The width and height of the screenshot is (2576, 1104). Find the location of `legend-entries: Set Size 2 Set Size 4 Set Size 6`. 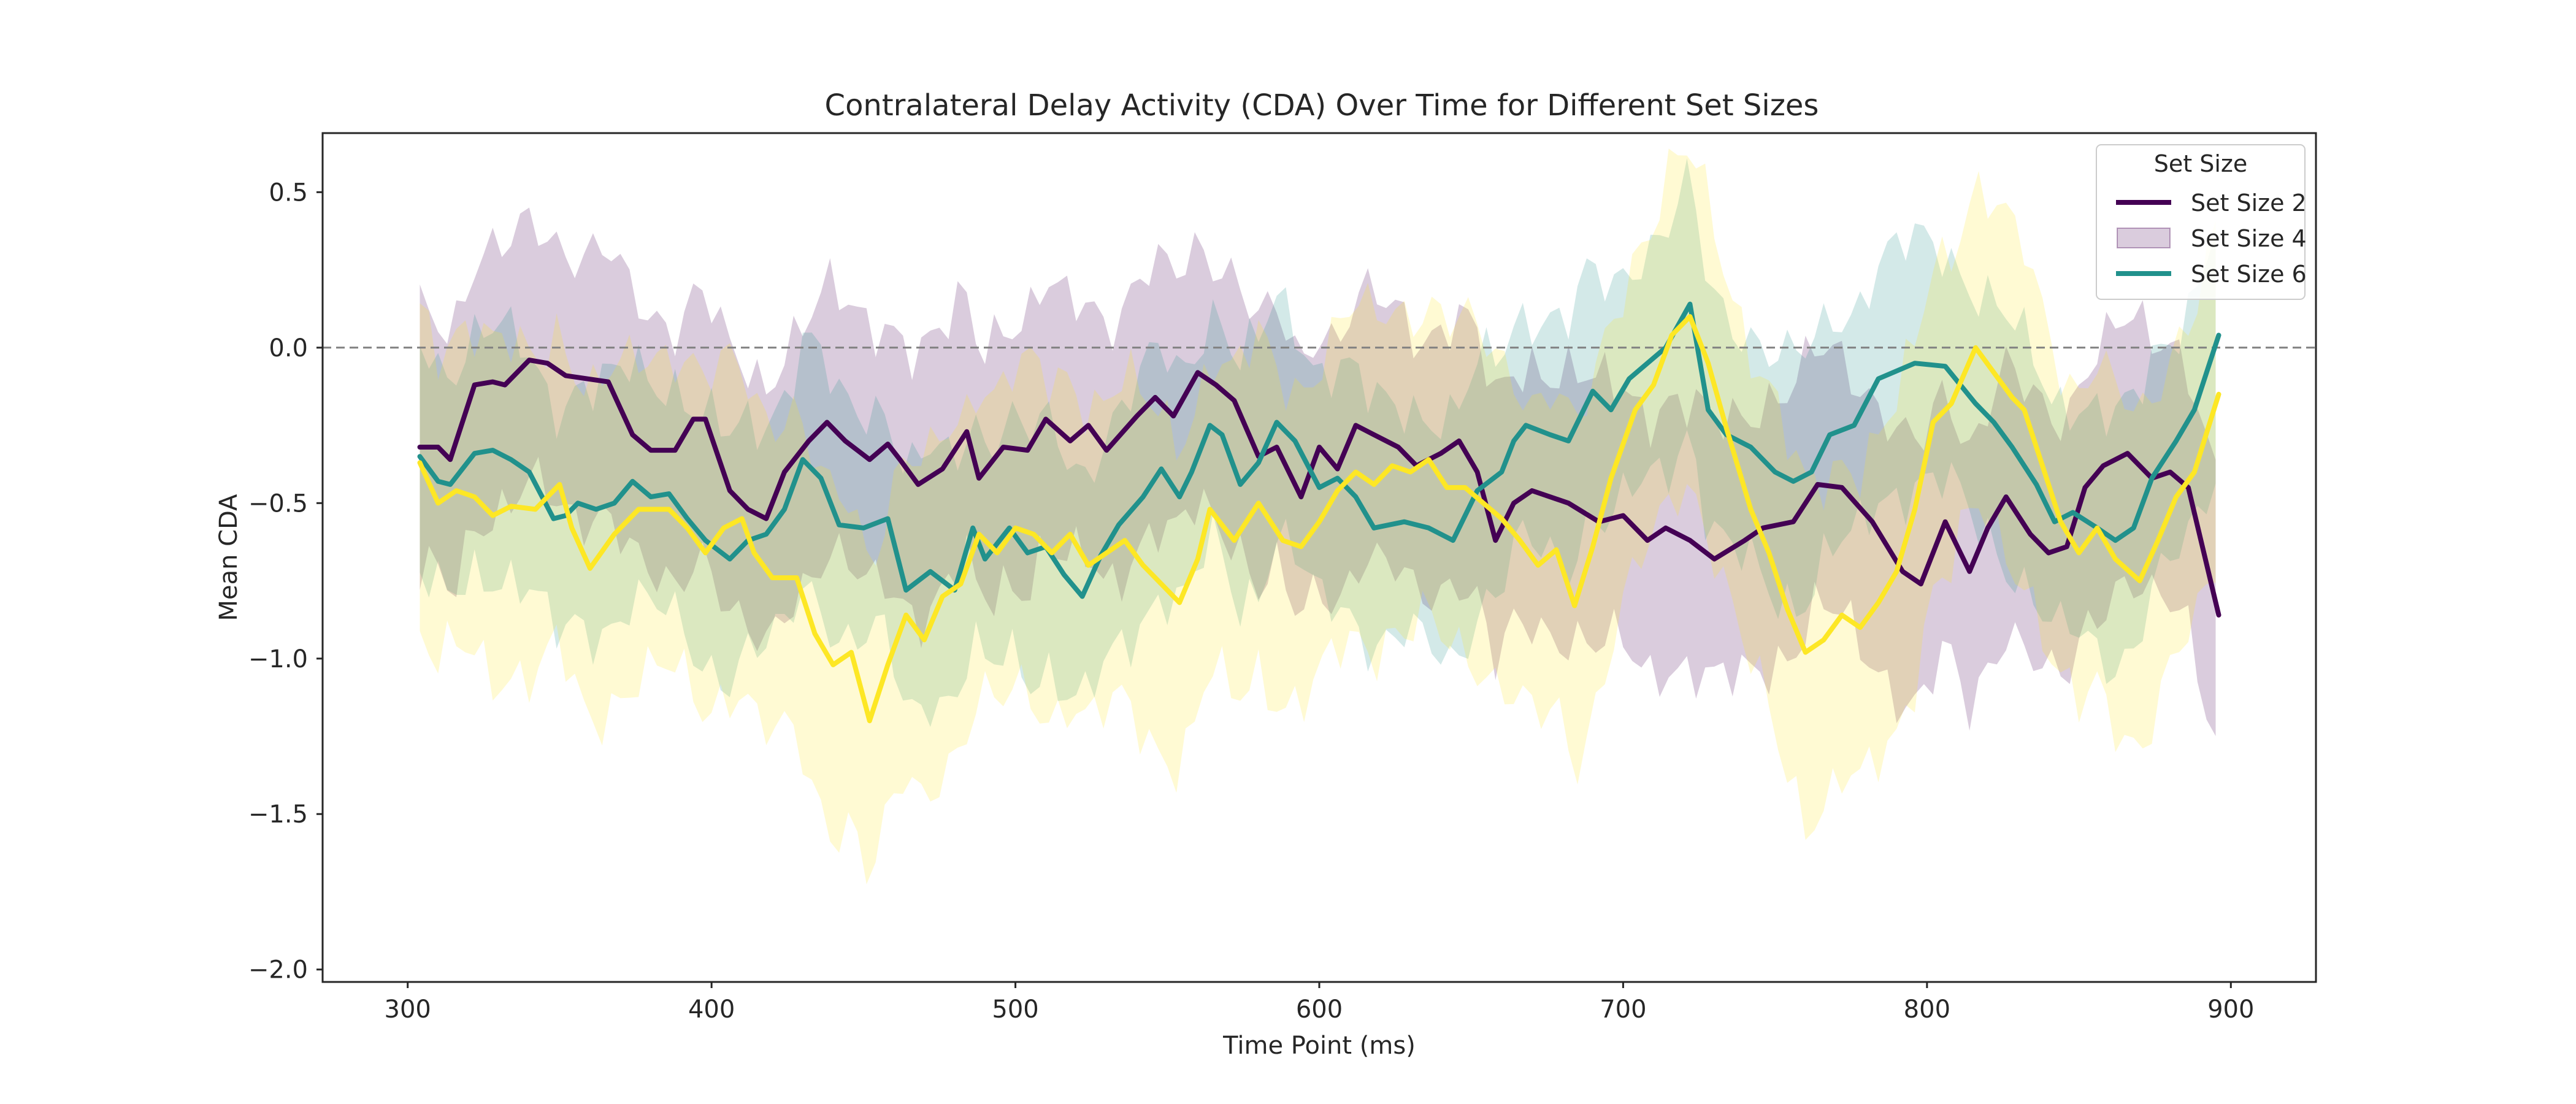

legend-entries: Set Size 2 Set Size 4 Set Size 6 is located at coordinates (2211, 239).